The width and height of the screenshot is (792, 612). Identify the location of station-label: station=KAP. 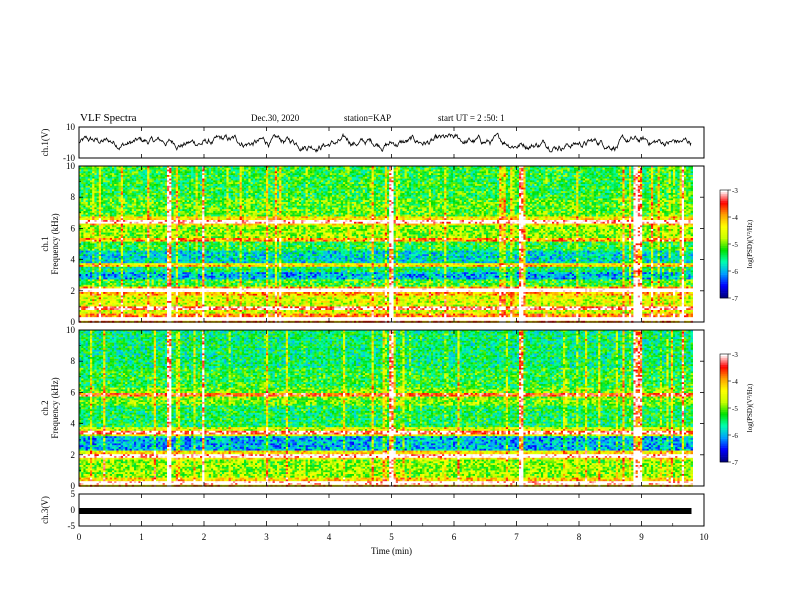
(367, 118).